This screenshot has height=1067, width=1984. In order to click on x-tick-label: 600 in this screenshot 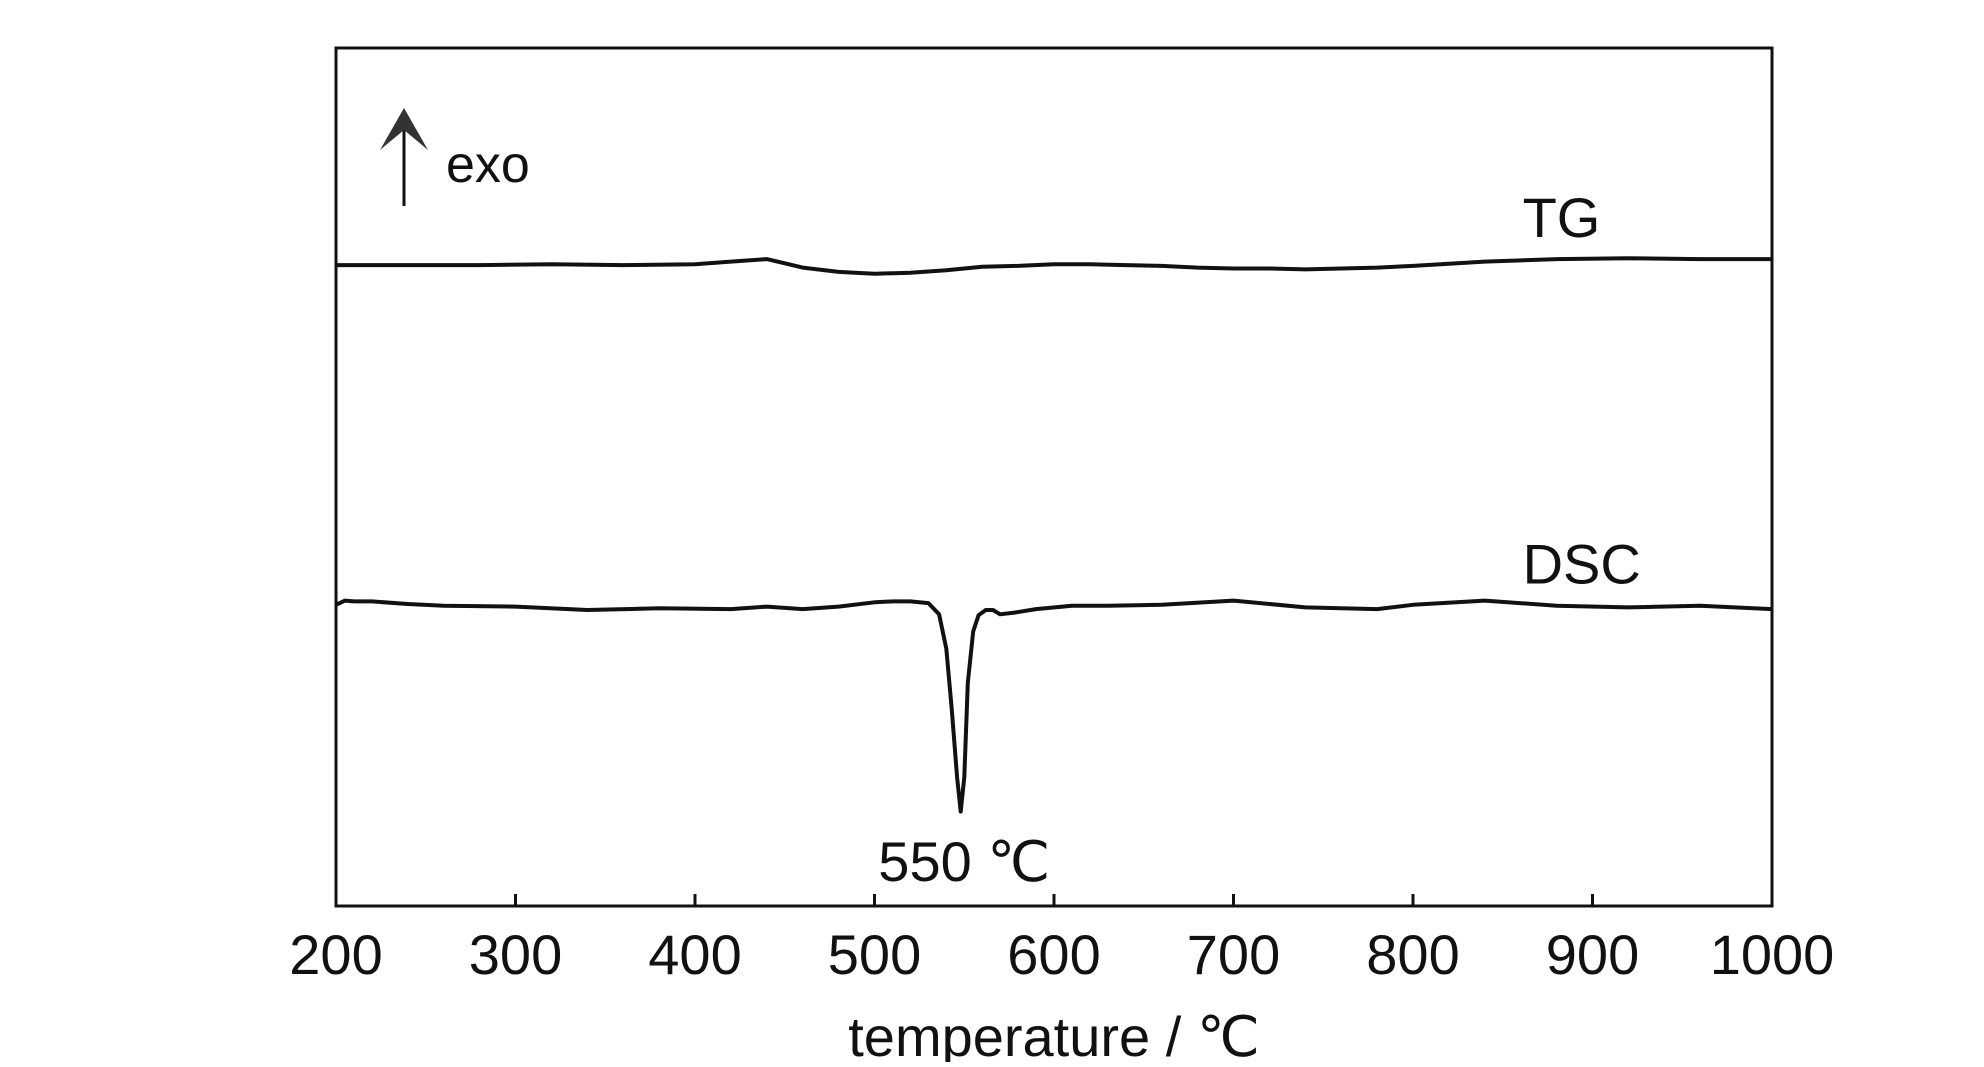, I will do `click(1053, 954)`.